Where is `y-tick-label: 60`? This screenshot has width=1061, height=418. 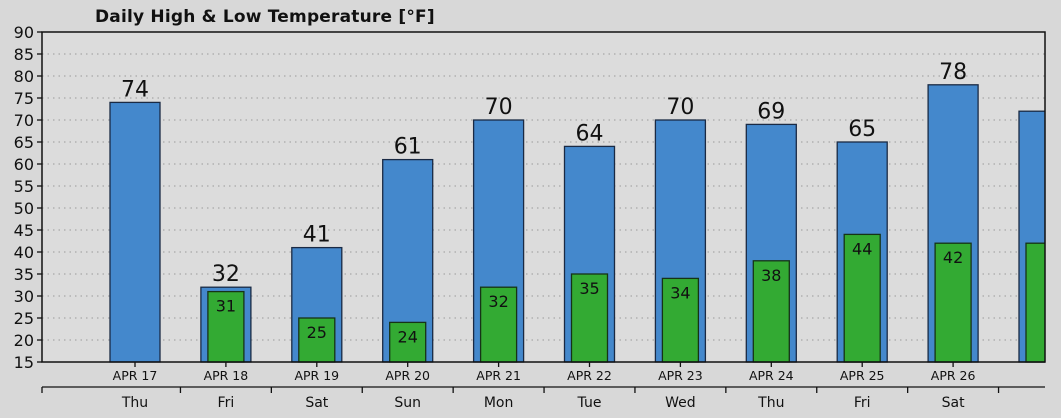
y-tick-label: 60 is located at coordinates (24, 164).